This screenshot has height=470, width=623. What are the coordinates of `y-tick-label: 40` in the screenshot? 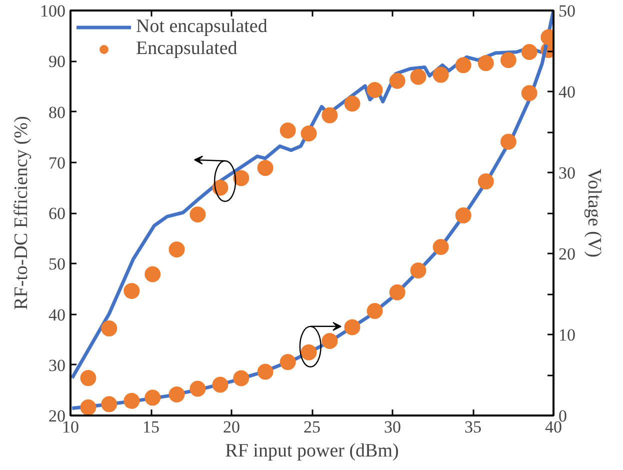 It's located at (57, 314).